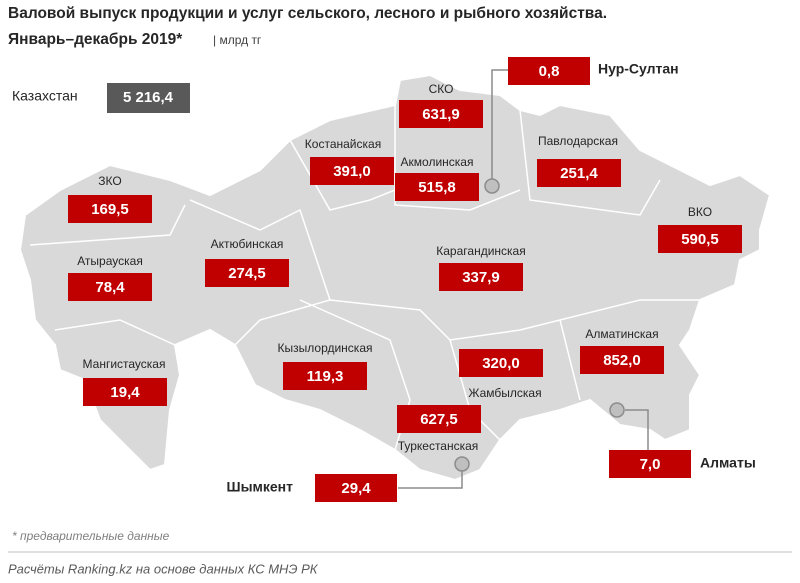  What do you see at coordinates (480, 251) in the screenshot?
I see `region-name: Карагандинская` at bounding box center [480, 251].